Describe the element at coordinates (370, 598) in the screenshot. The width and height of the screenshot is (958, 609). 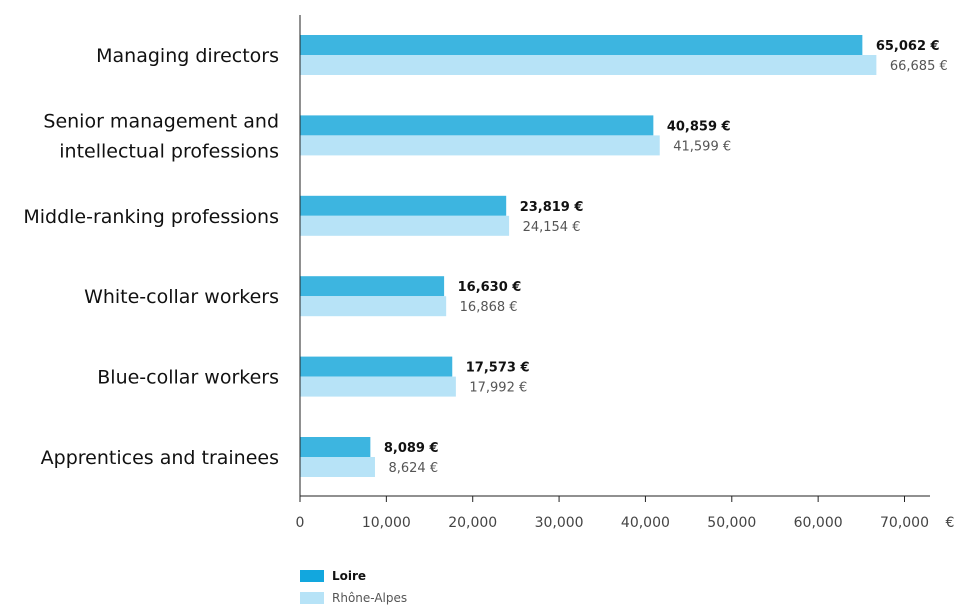
I see `legend-label-rhone-alpes: Rhône-Alpes` at that location.